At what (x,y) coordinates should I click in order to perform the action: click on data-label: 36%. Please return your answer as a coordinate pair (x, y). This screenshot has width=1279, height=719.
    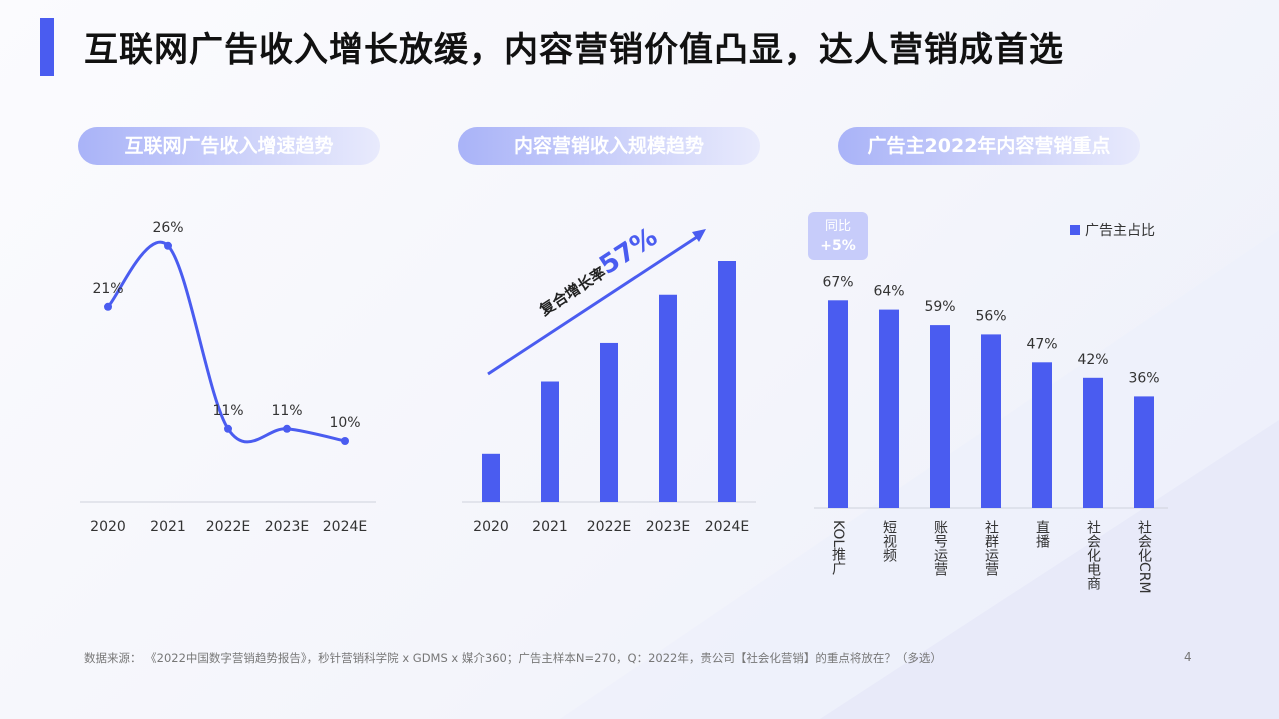
    Looking at the image, I should click on (1143, 378).